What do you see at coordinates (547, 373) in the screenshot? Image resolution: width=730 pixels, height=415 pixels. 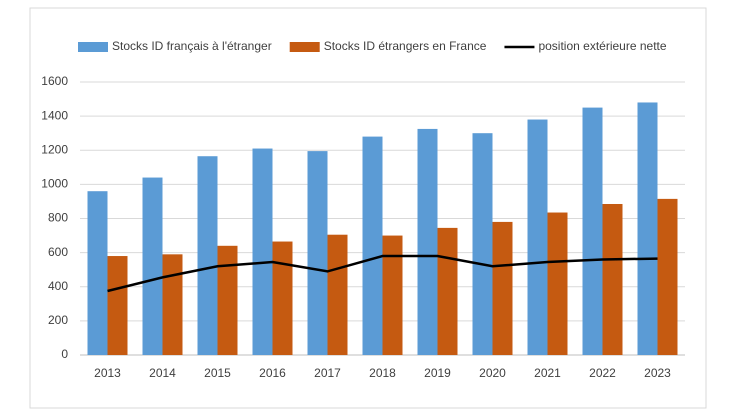 I see `x-tick-label: 2021` at bounding box center [547, 373].